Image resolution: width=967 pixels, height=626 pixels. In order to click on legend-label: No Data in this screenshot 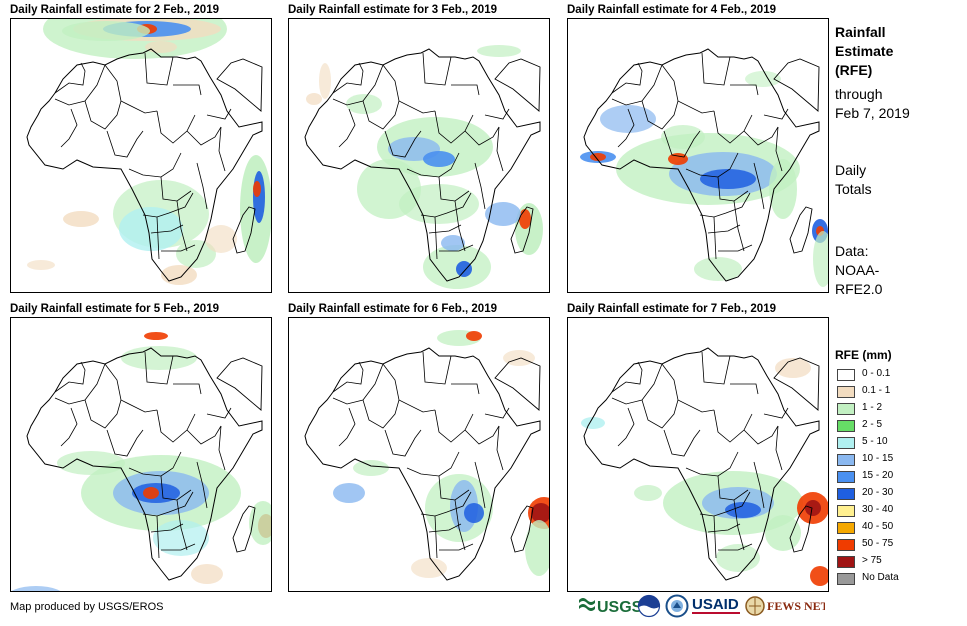, I will do `click(880, 577)`.